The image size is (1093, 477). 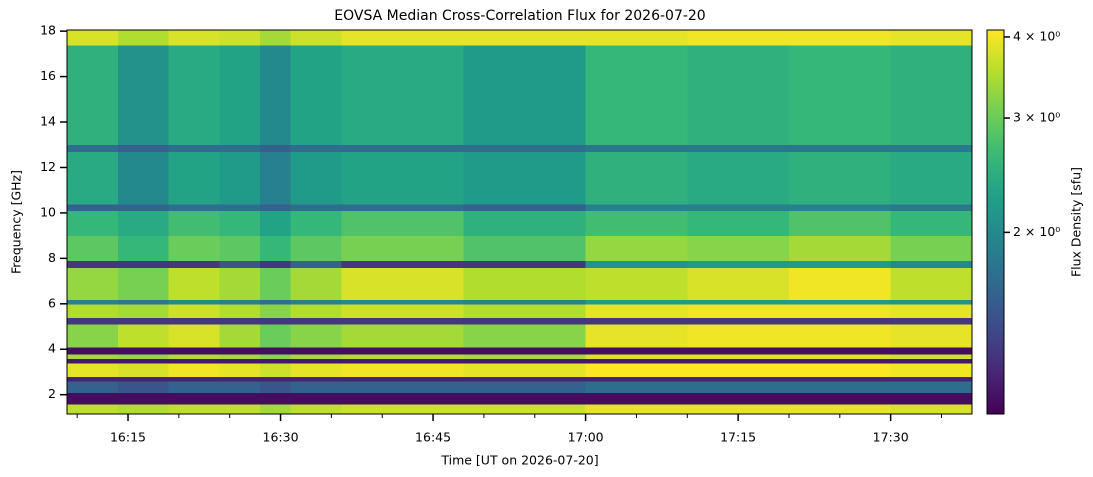 What do you see at coordinates (128, 437) in the screenshot?
I see `x-tick-label: 16:15` at bounding box center [128, 437].